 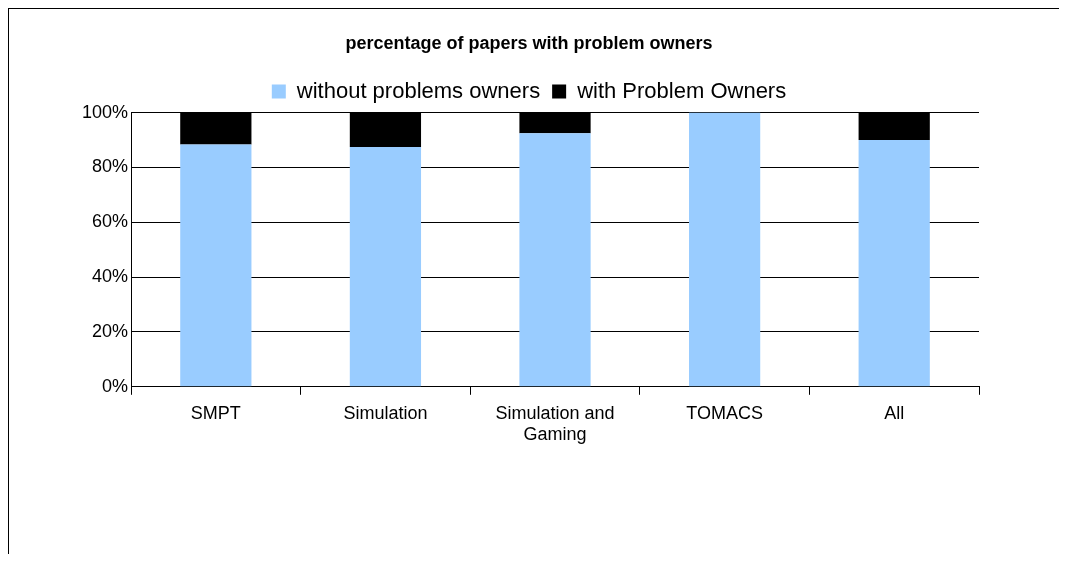 What do you see at coordinates (215, 412) in the screenshot?
I see `x-tick-label: SMPT` at bounding box center [215, 412].